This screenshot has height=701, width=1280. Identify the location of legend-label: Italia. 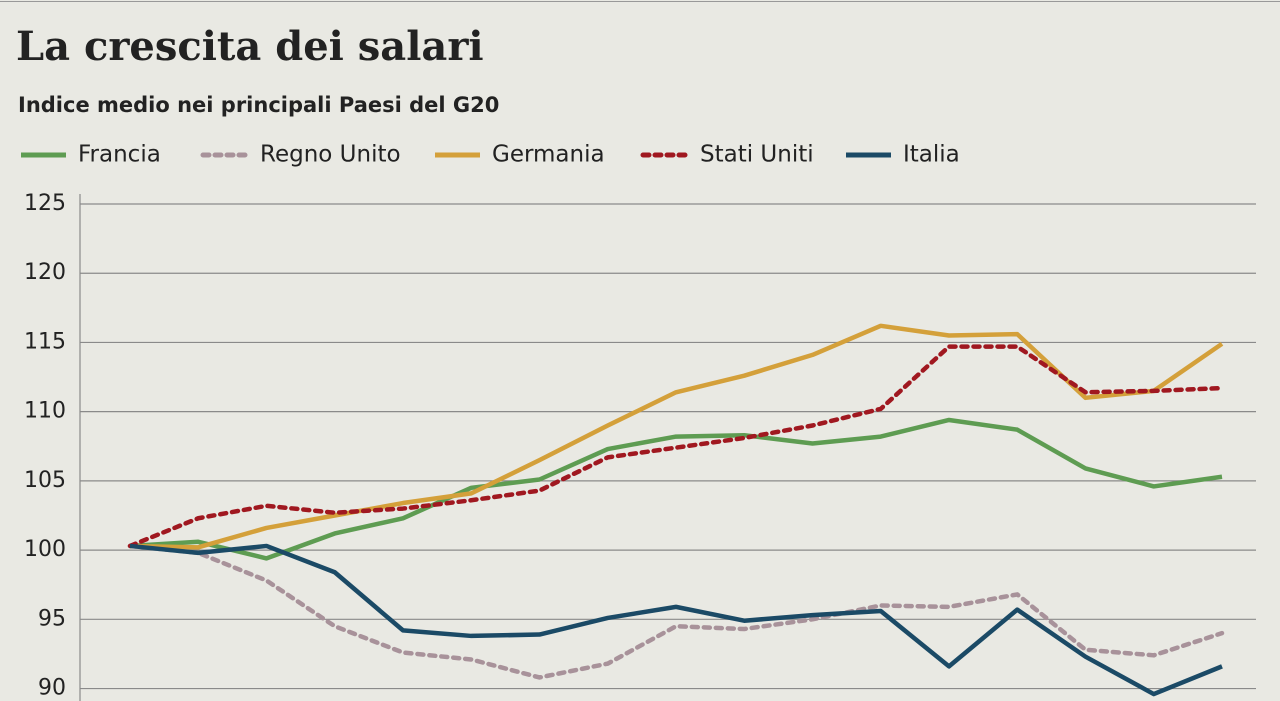
(931, 155).